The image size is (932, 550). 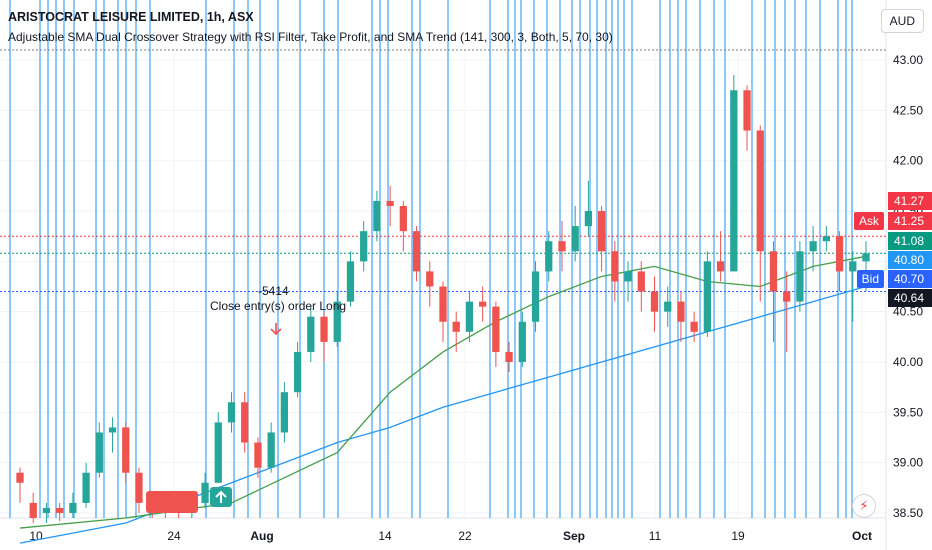 What do you see at coordinates (174, 536) in the screenshot?
I see `x-tick-label: 24` at bounding box center [174, 536].